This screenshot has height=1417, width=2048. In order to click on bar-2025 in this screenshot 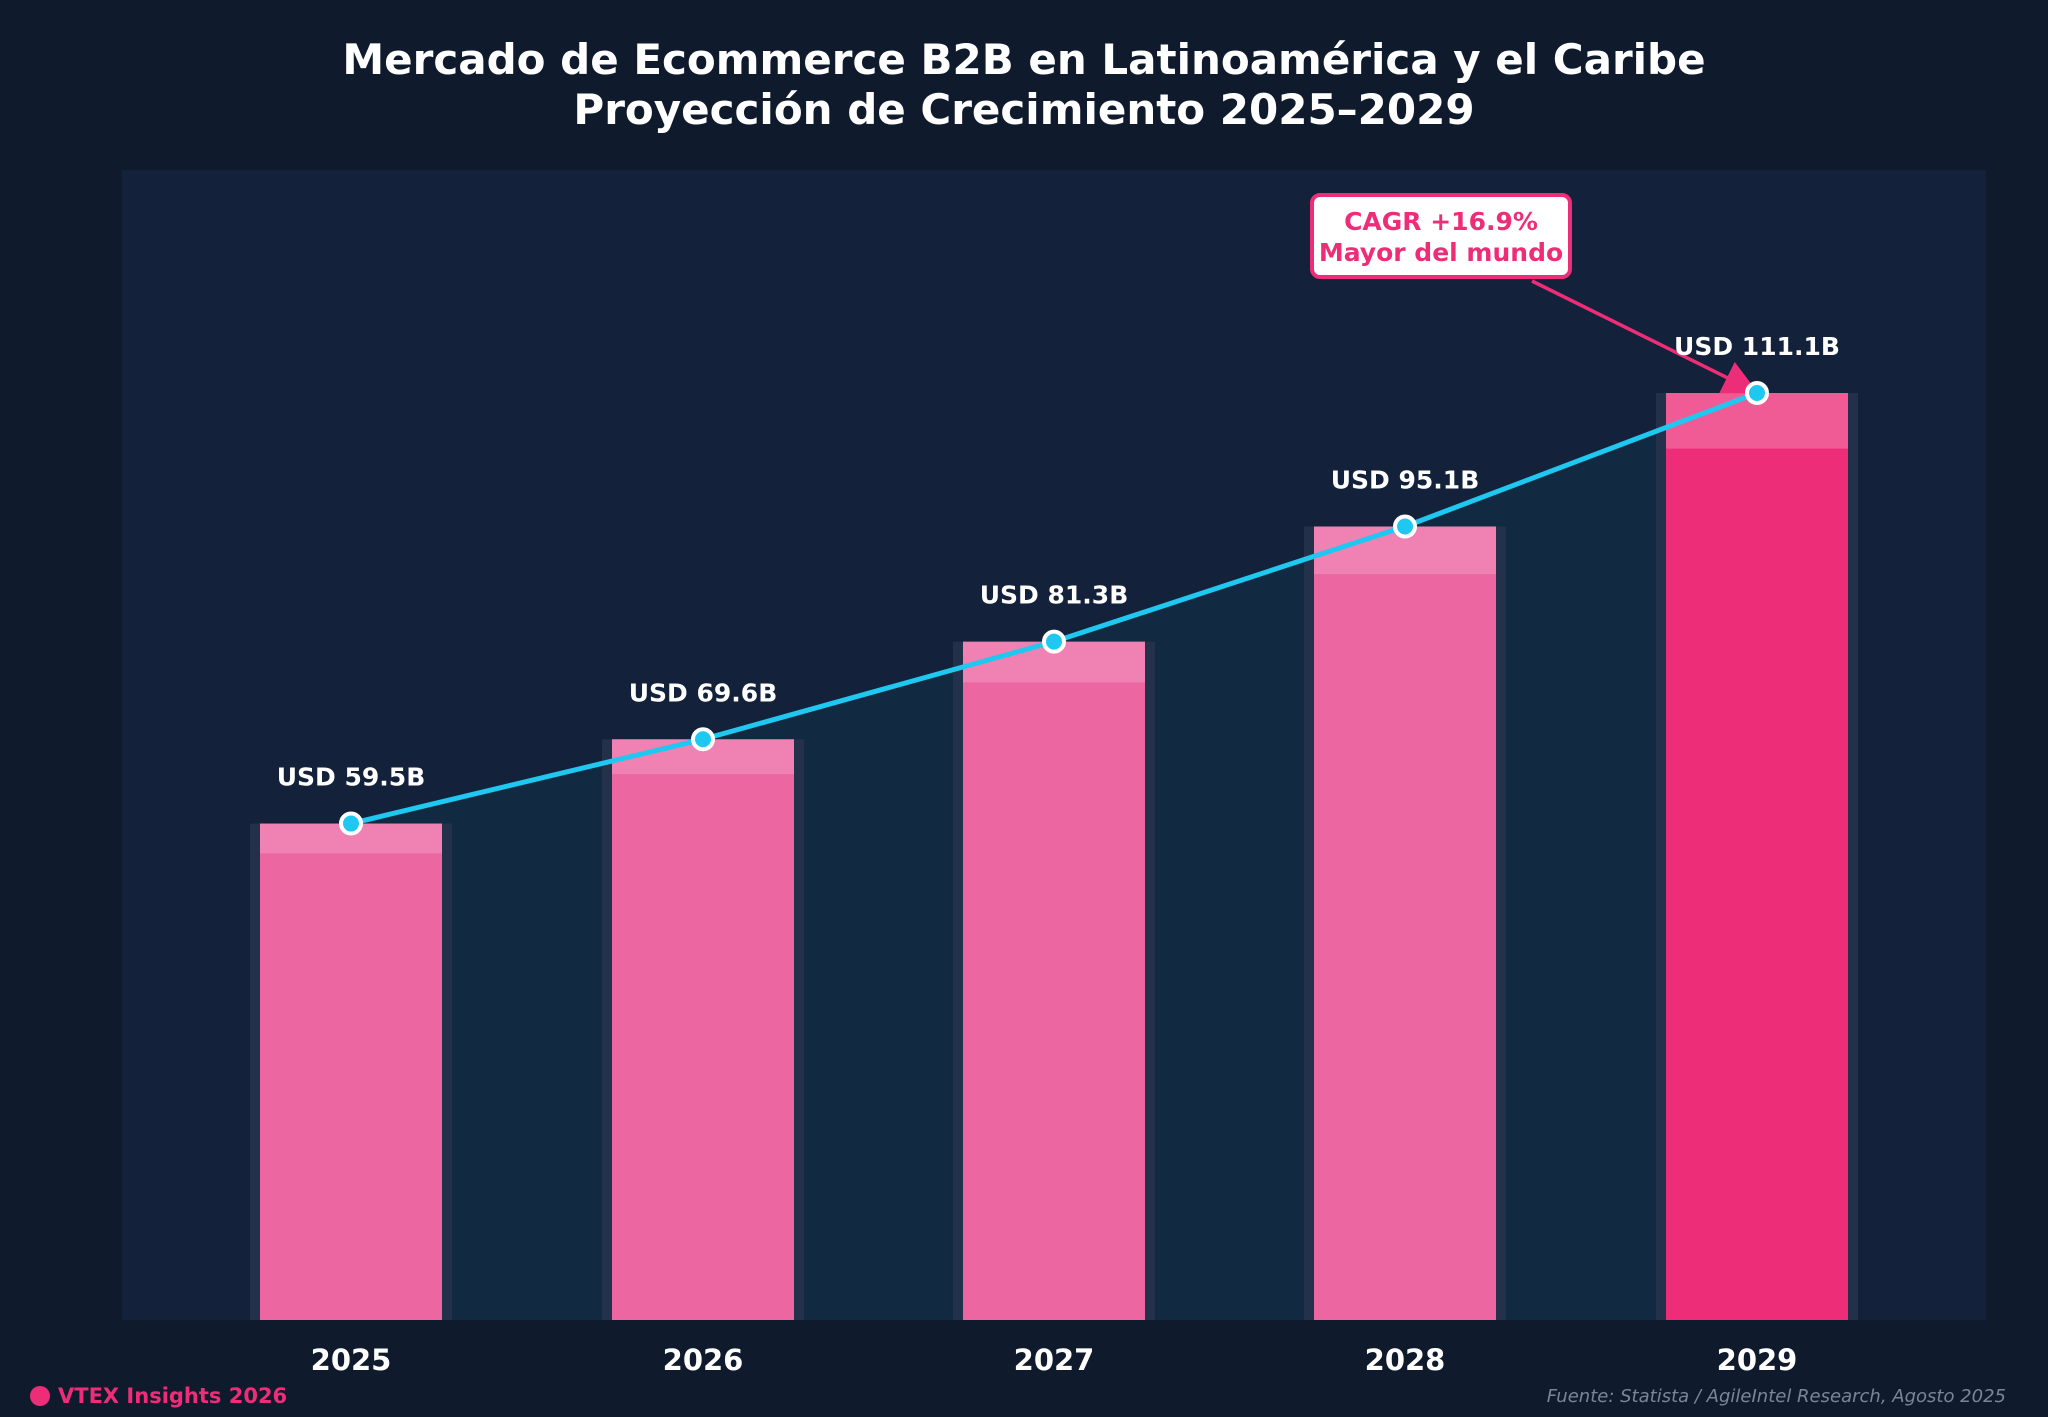, I will do `click(351, 1071)`.